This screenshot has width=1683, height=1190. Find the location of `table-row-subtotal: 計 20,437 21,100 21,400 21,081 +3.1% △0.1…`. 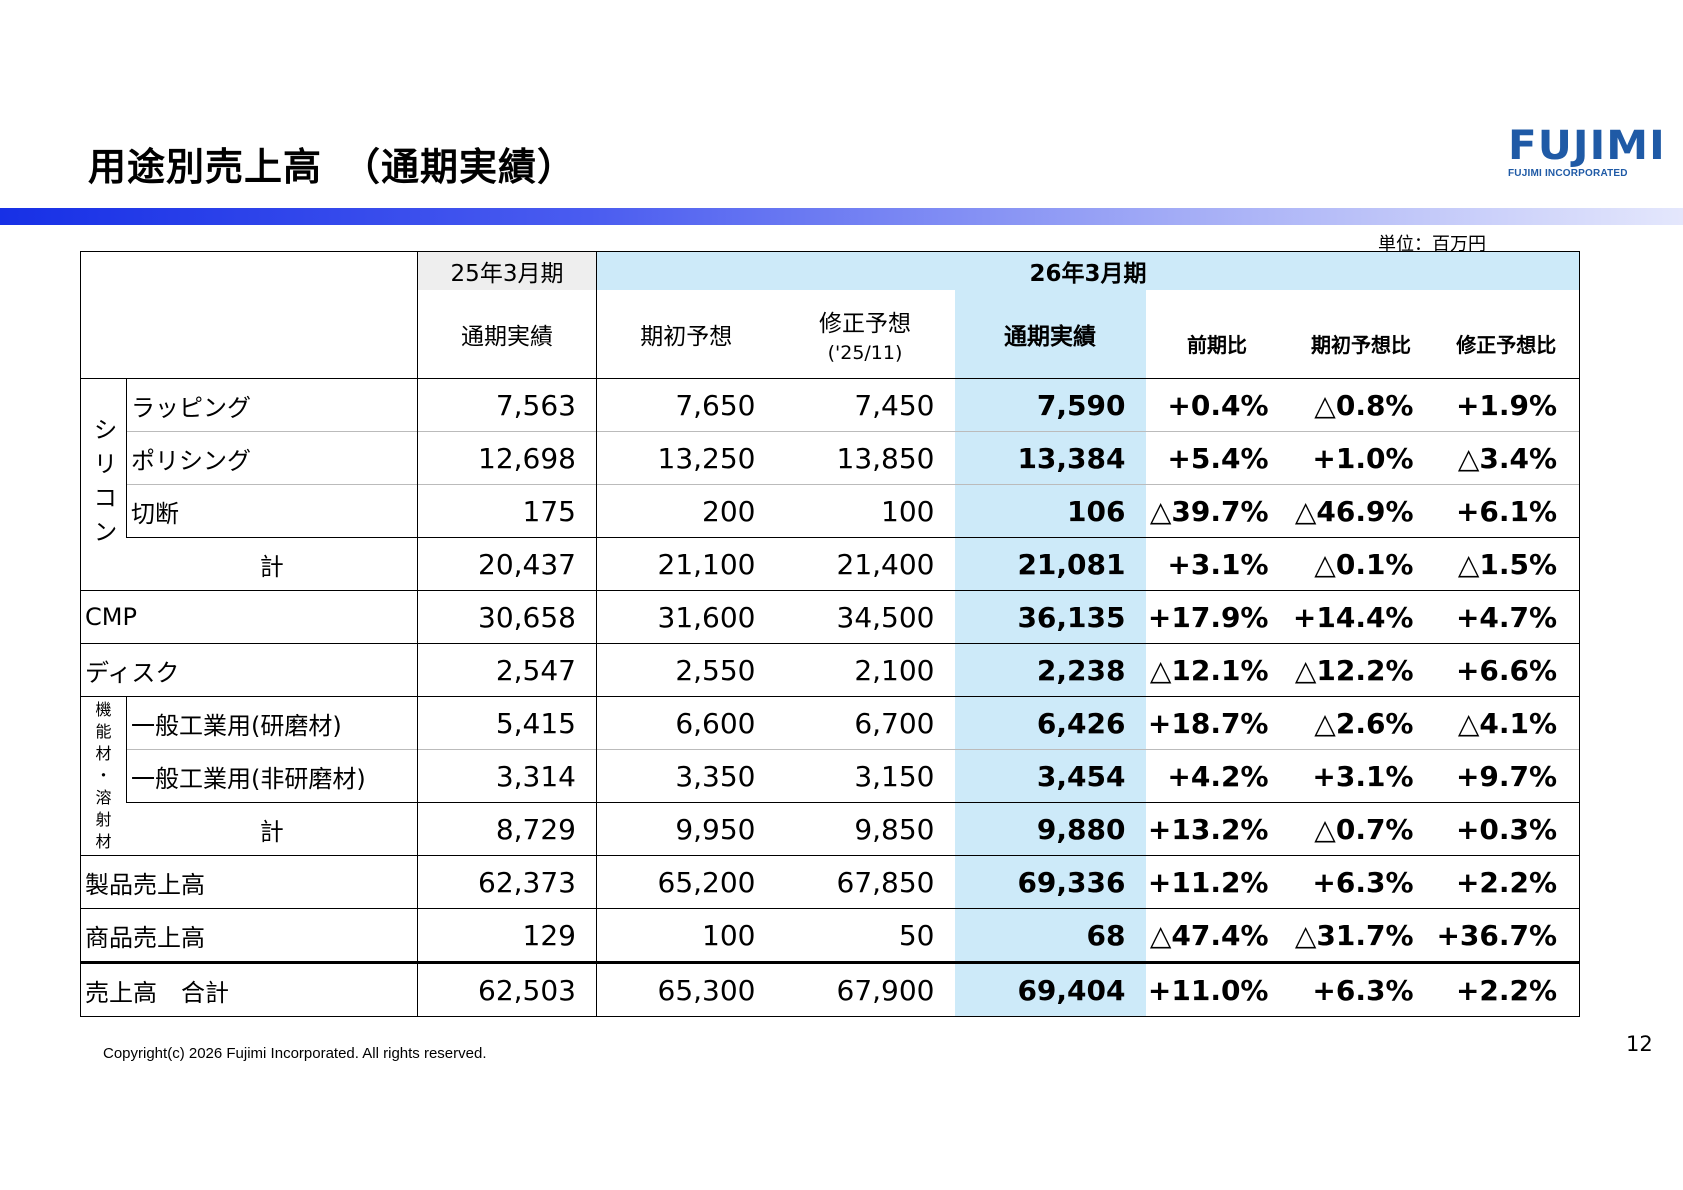

table-row-subtotal: 計 20,437 21,100 21,400 21,081 +3.1% △0.1… is located at coordinates (830, 564).